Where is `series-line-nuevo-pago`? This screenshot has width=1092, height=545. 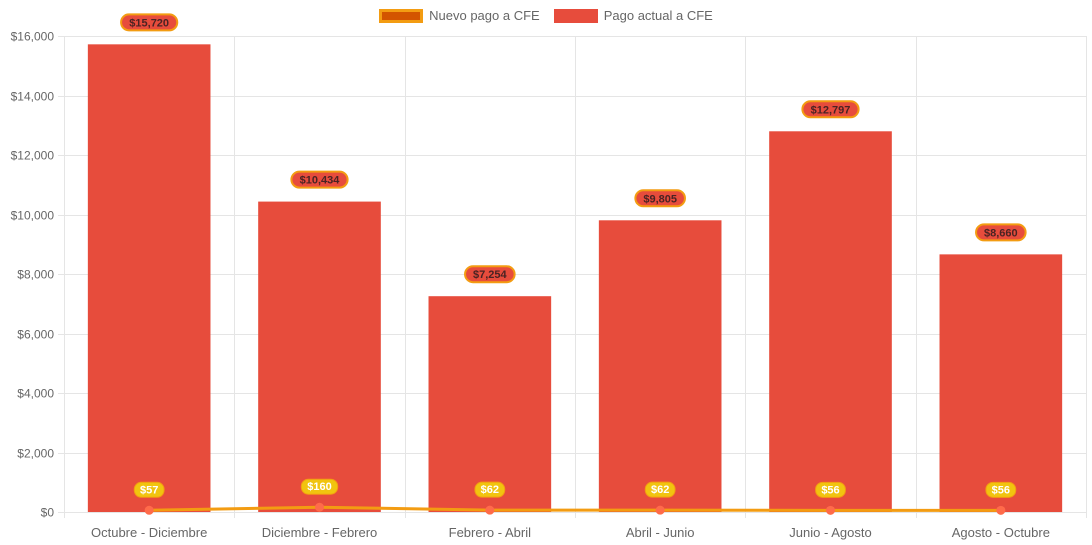 series-line-nuevo-pago is located at coordinates (575, 508).